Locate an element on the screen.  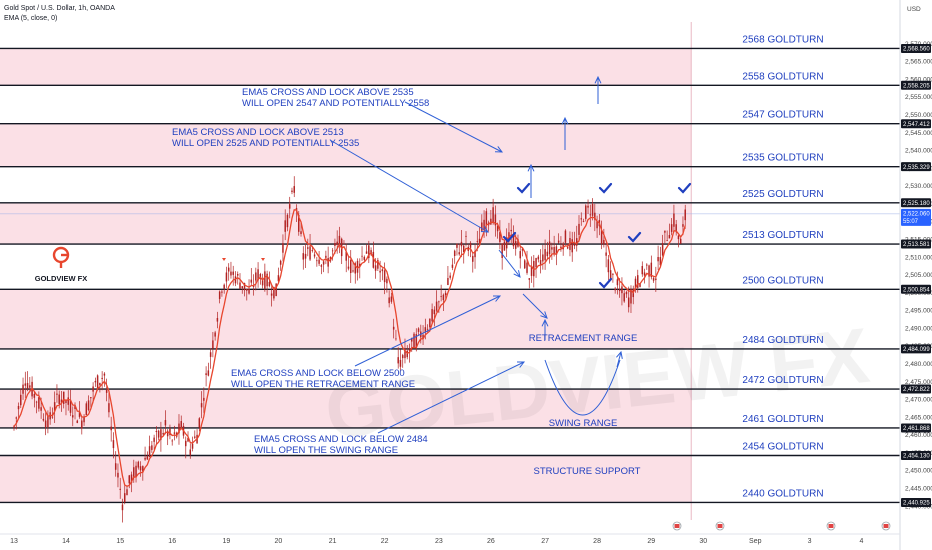
price-badge-label: 2,568.560 is located at coordinates (916, 50).